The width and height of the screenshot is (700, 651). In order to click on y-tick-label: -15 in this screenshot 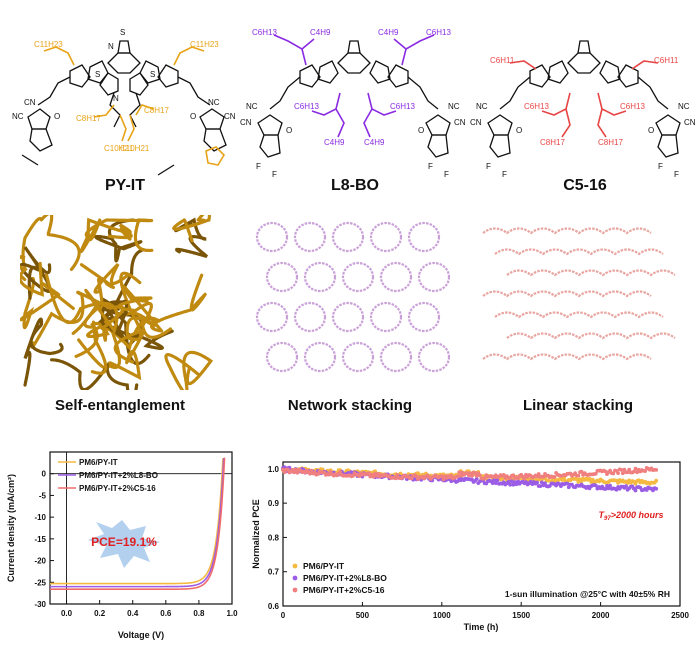, I will do `click(40, 539)`.